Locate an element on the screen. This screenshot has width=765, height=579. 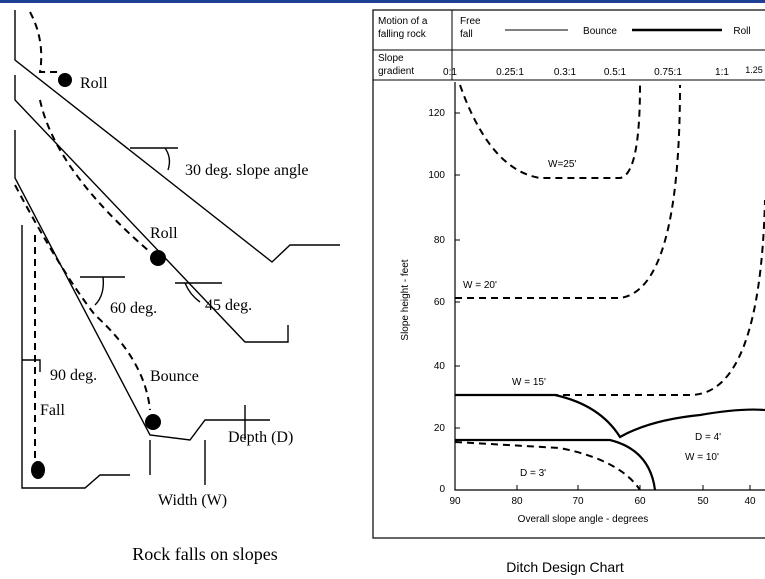
label: Width (W) is located at coordinates (192, 500).